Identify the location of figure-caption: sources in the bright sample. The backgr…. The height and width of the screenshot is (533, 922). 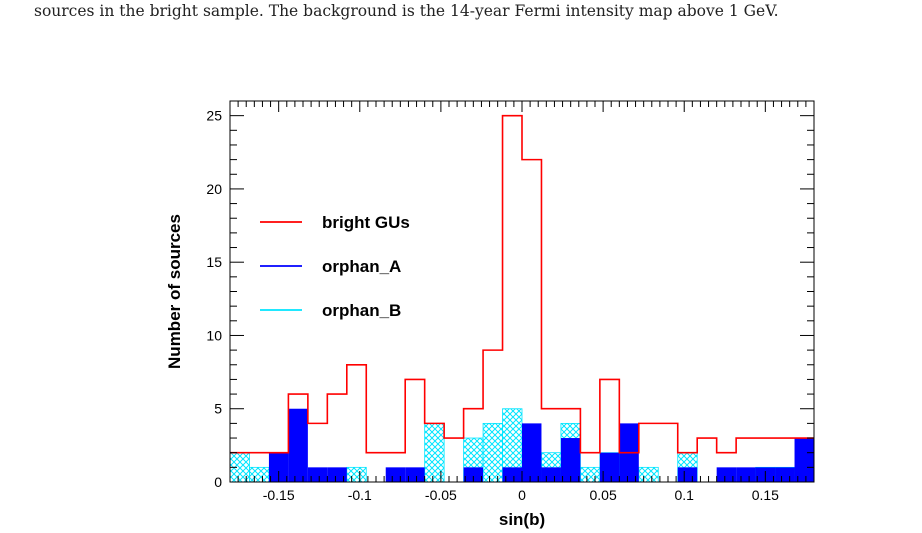
(406, 11).